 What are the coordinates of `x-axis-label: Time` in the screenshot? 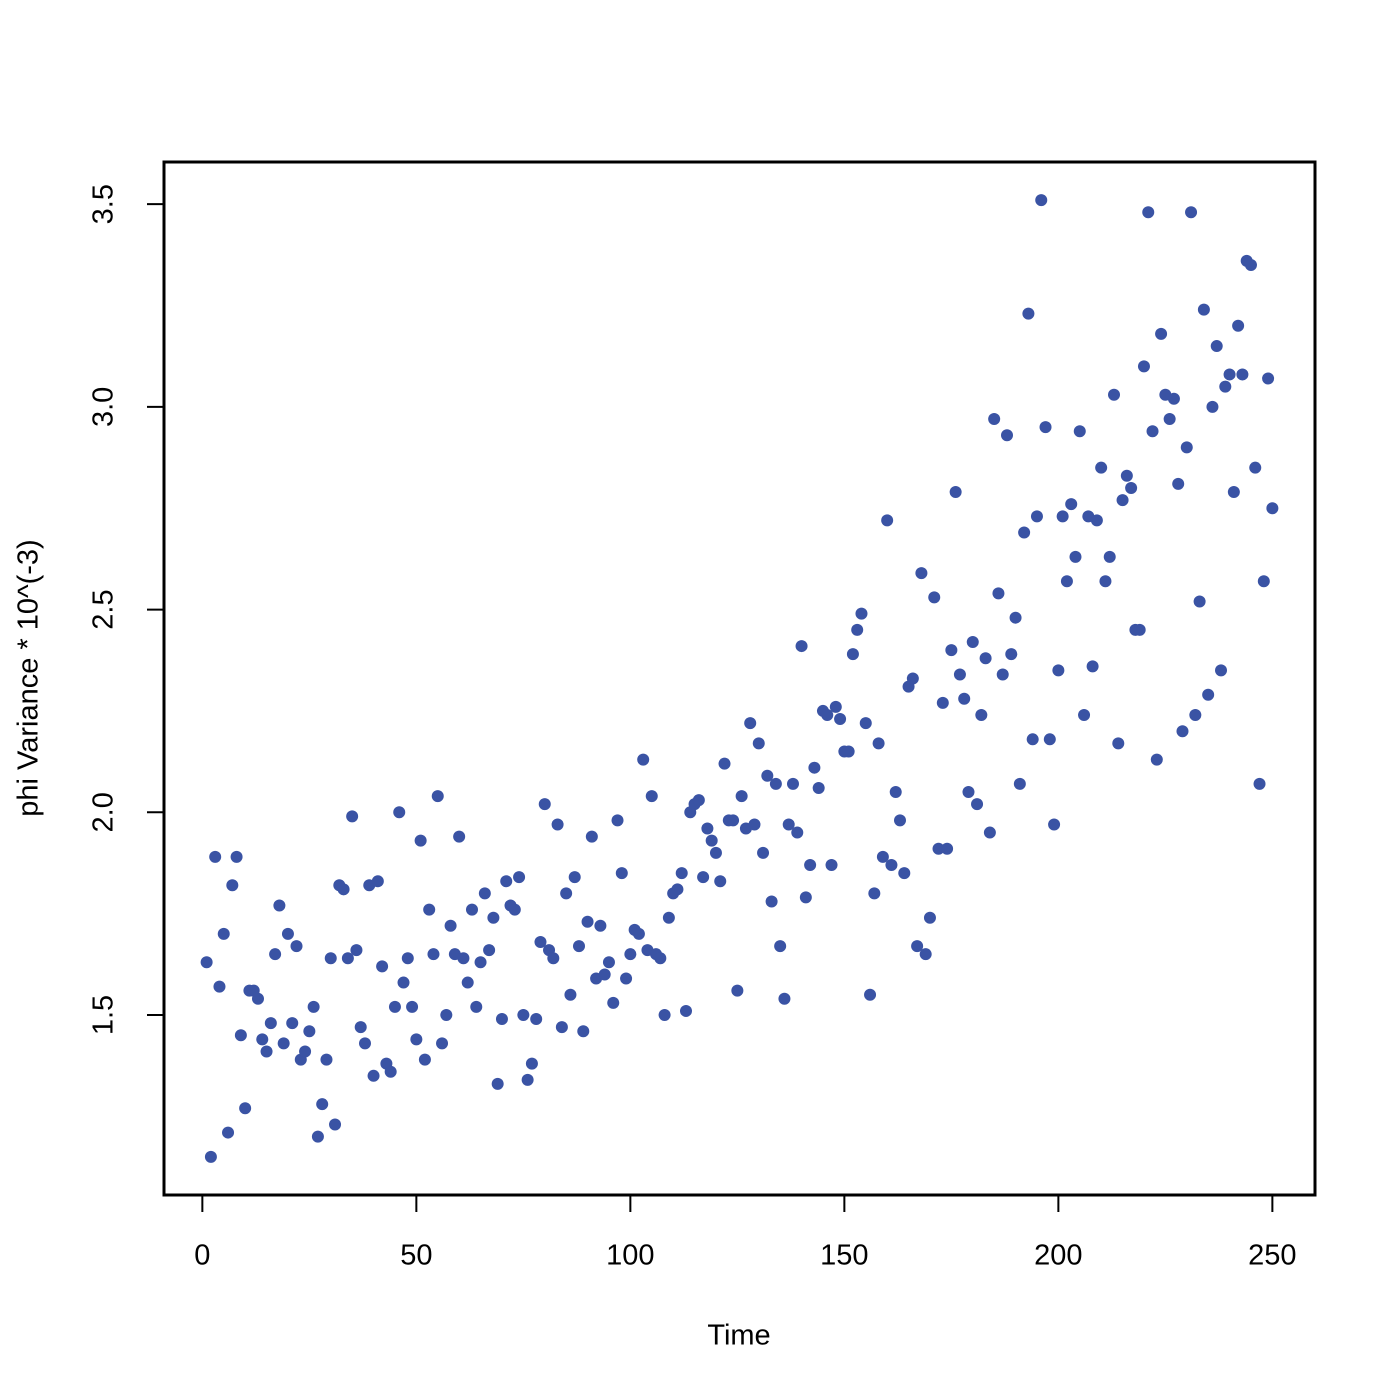 It's located at (738, 1336).